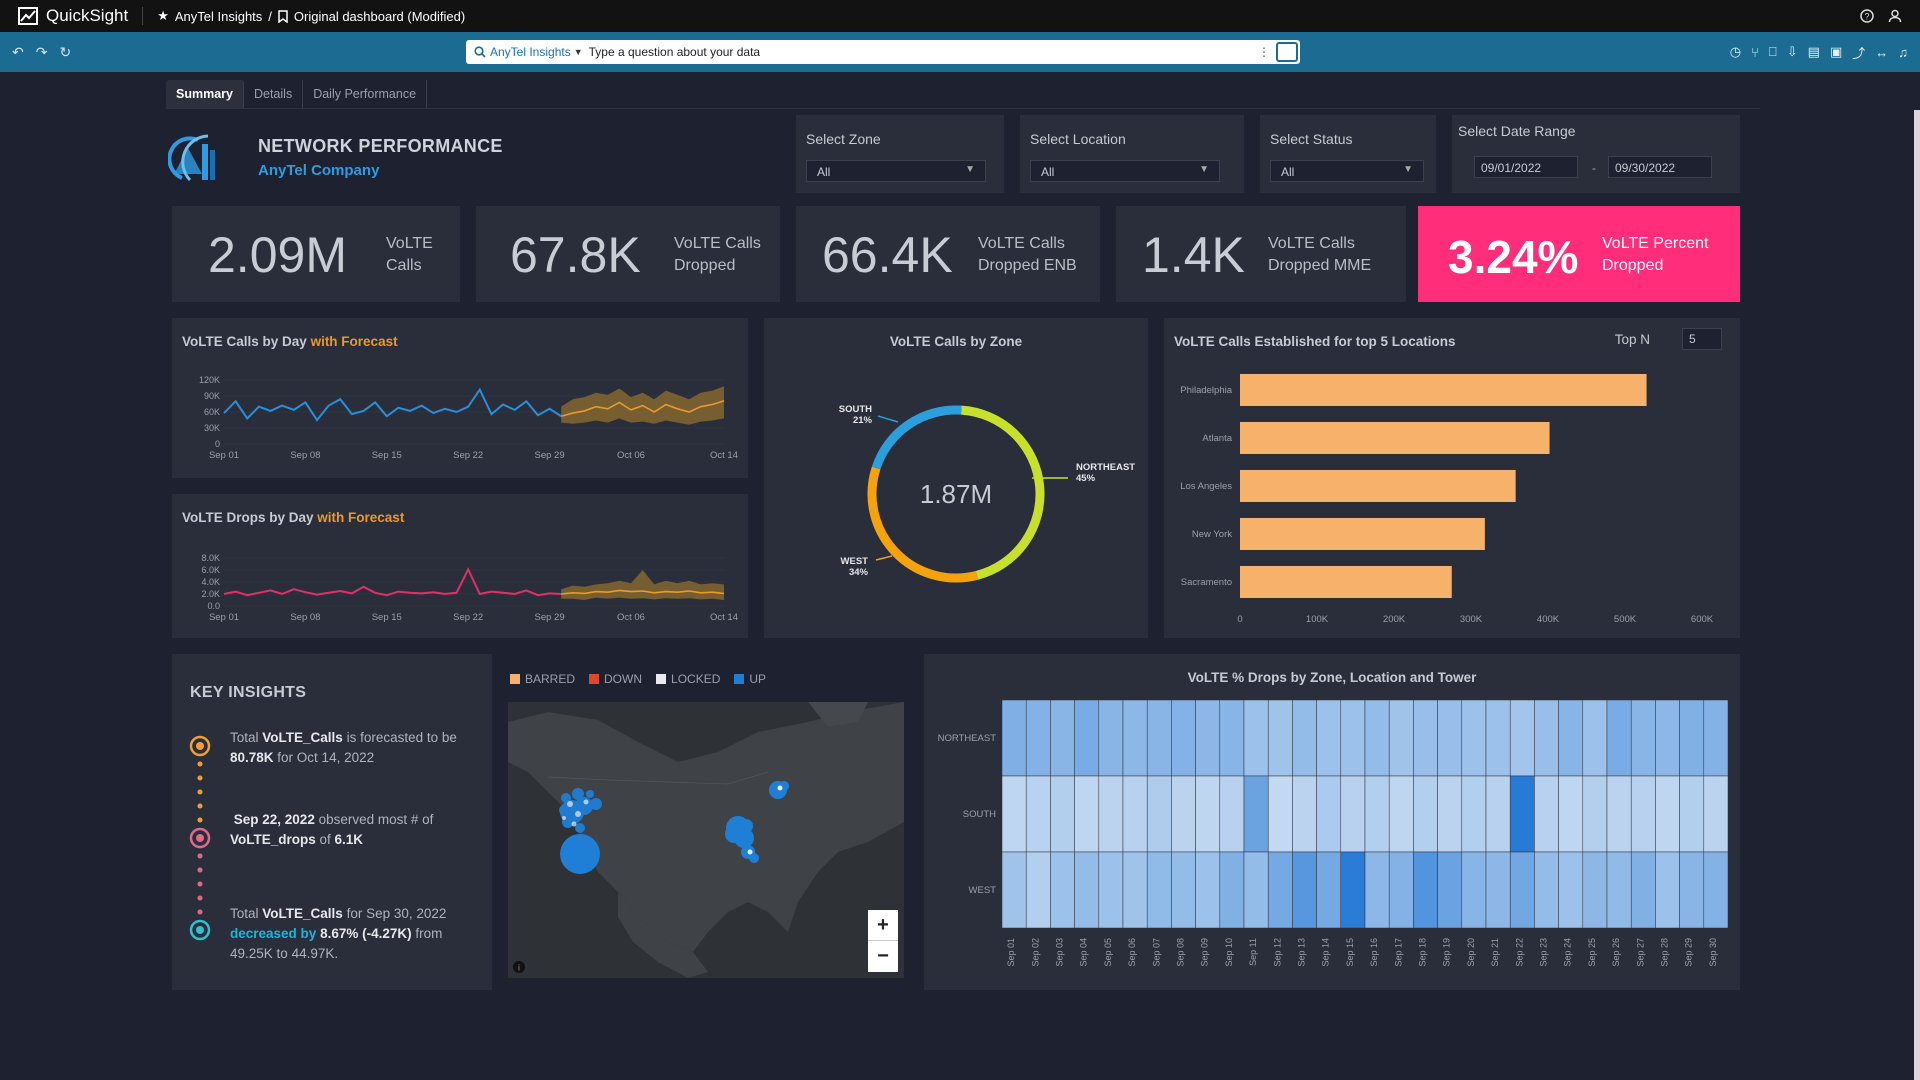  Describe the element at coordinates (1517, 131) in the screenshot. I see `filter-label: Select Date Range` at that location.